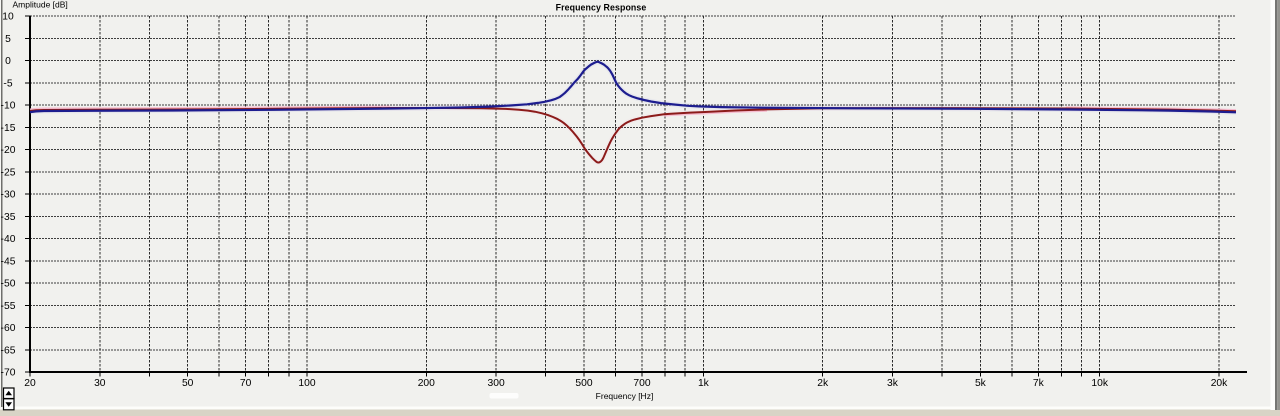  Describe the element at coordinates (40, 5) in the screenshot. I see `svg-text: Amplitude [dB]` at that location.